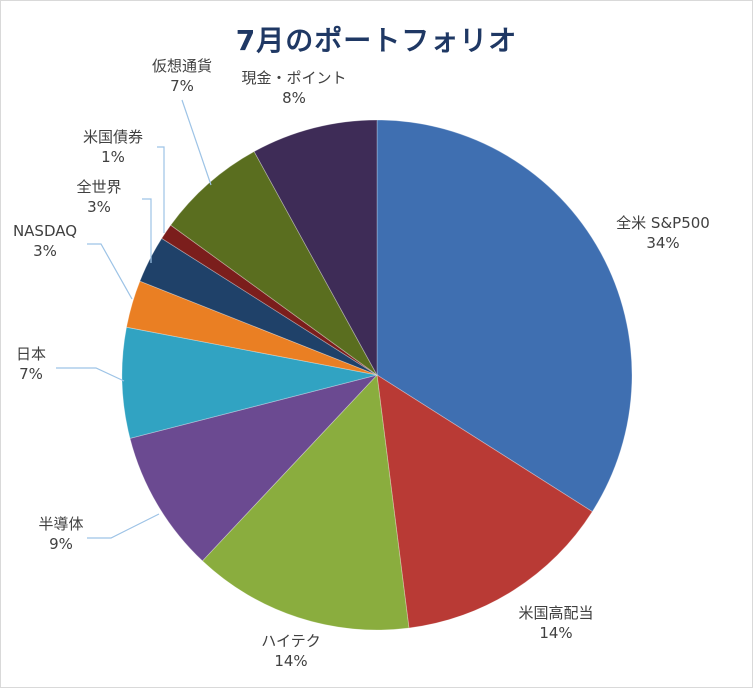 The width and height of the screenshot is (753, 688). Describe the element at coordinates (376, 40) in the screenshot. I see `chart-title: 7月のポートフォリオ` at that location.